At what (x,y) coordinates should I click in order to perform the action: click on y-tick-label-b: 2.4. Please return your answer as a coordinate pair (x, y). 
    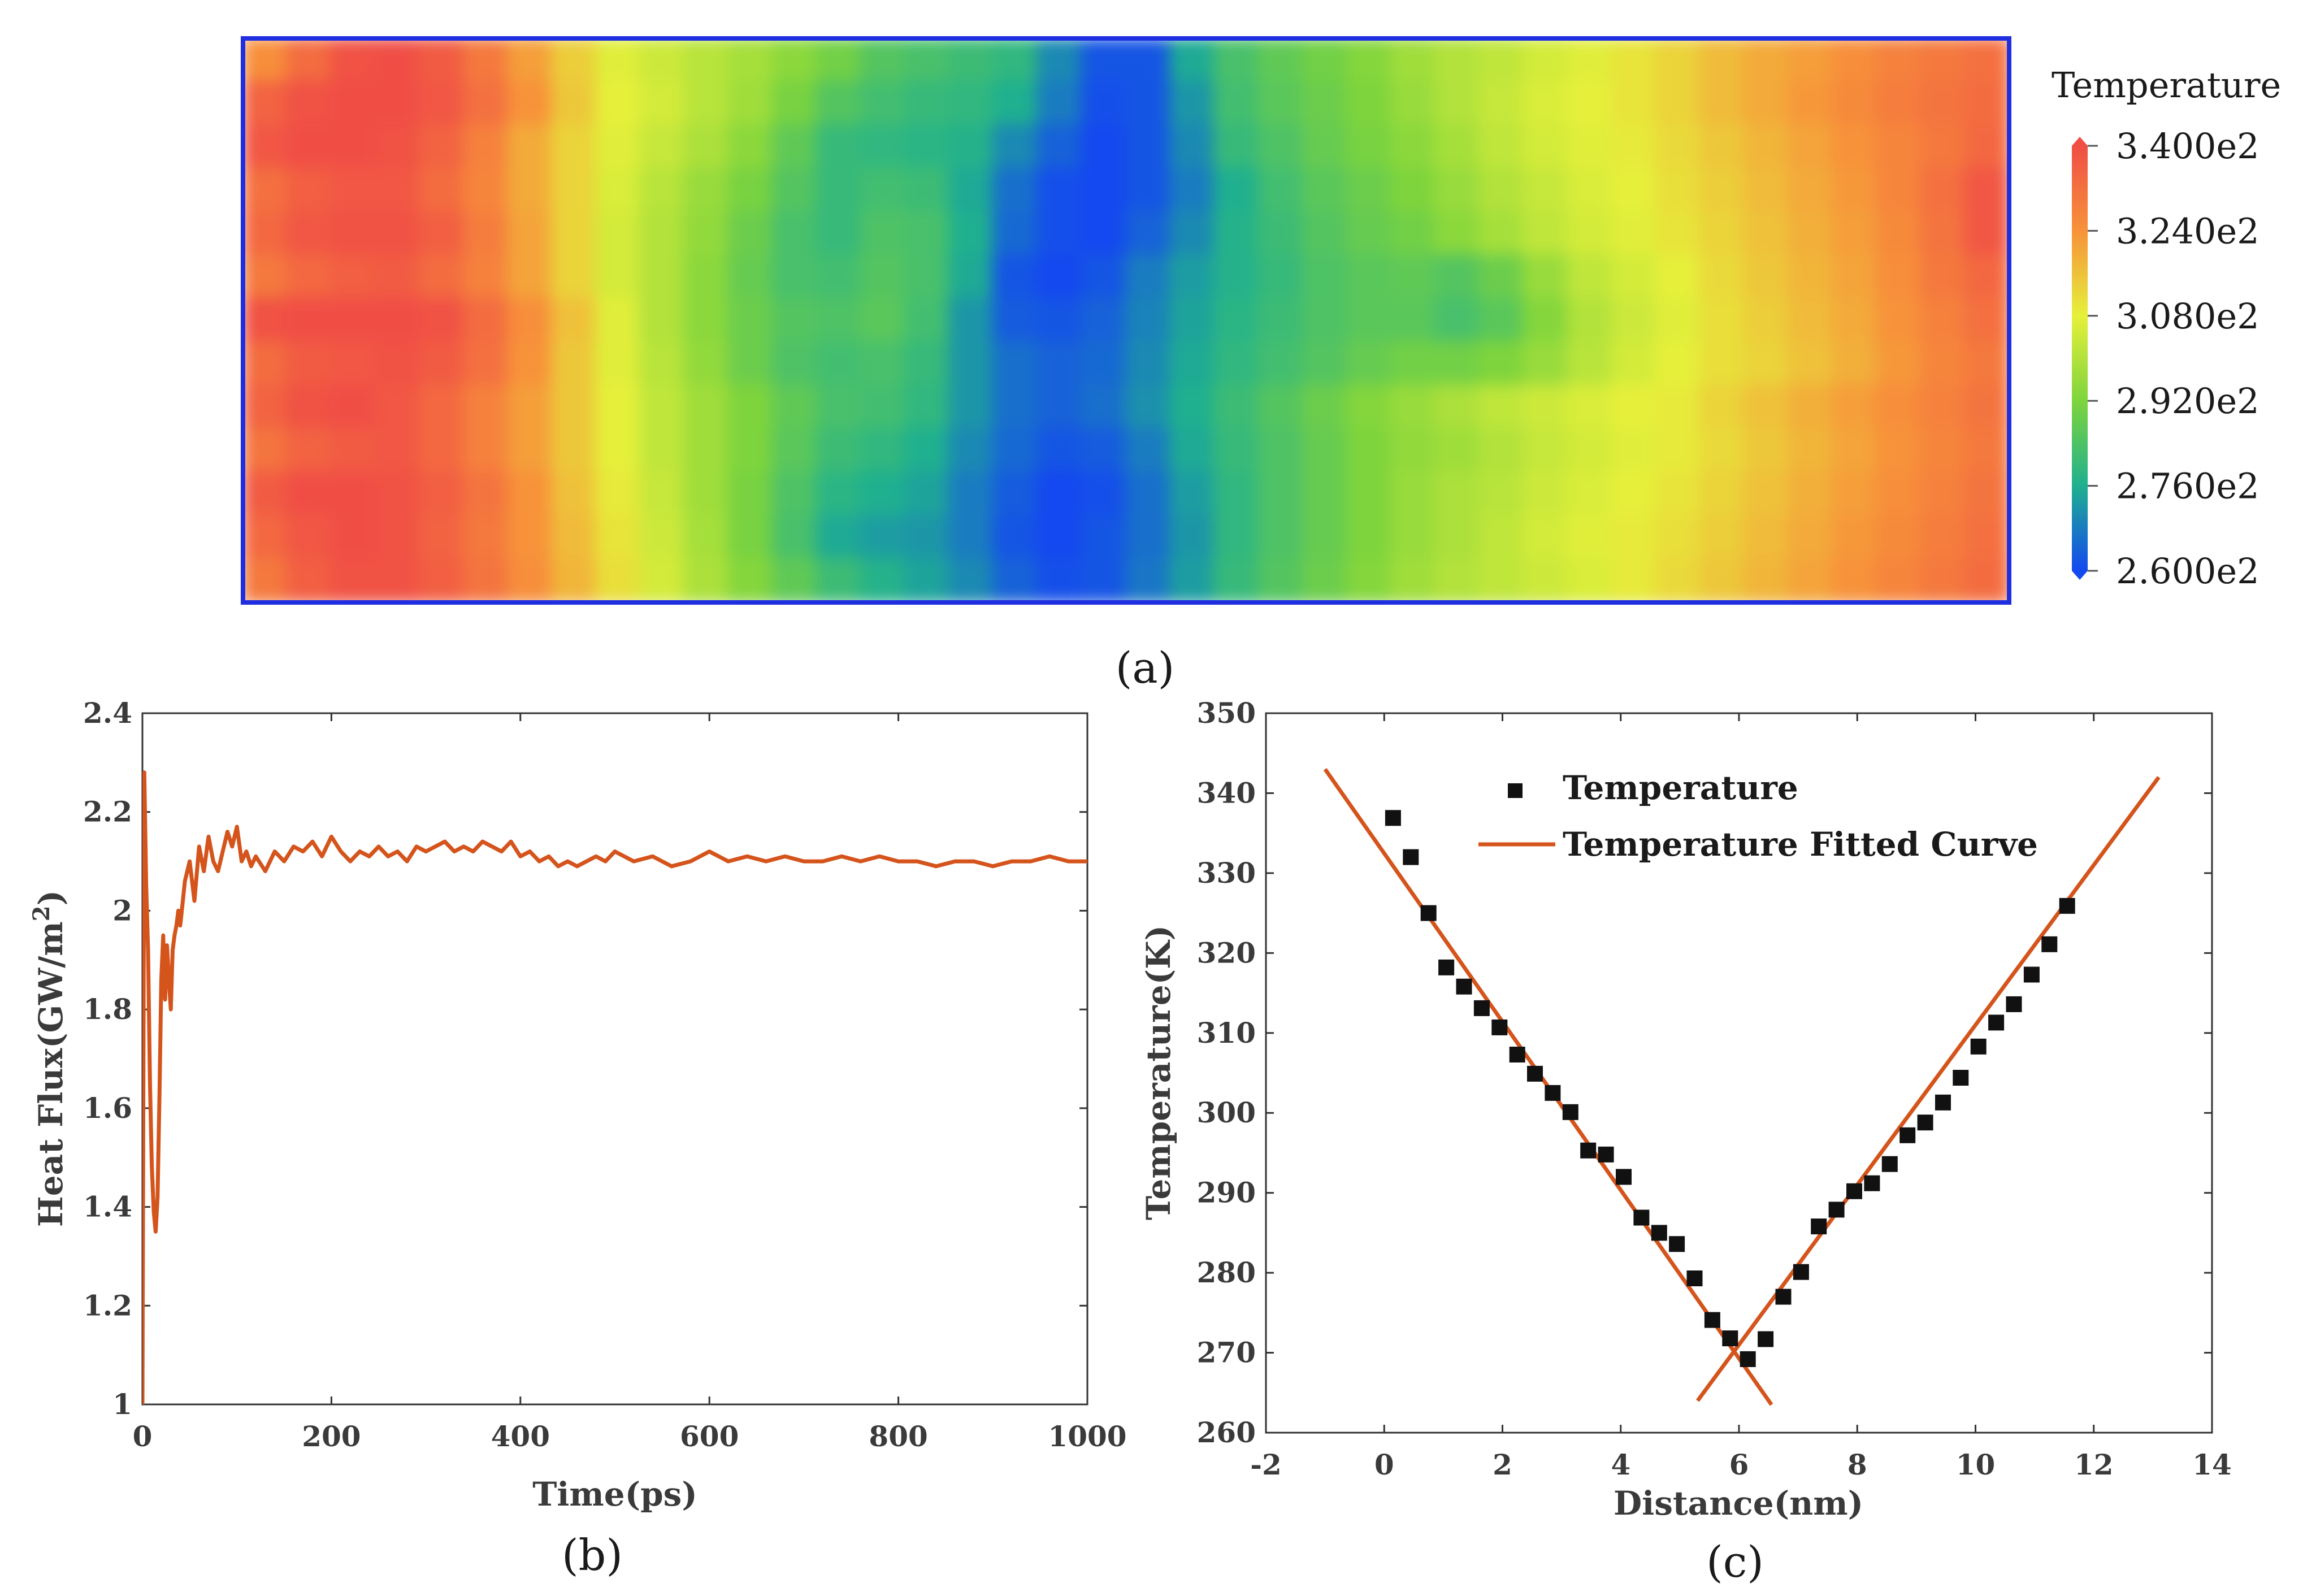
    Looking at the image, I should click on (108, 713).